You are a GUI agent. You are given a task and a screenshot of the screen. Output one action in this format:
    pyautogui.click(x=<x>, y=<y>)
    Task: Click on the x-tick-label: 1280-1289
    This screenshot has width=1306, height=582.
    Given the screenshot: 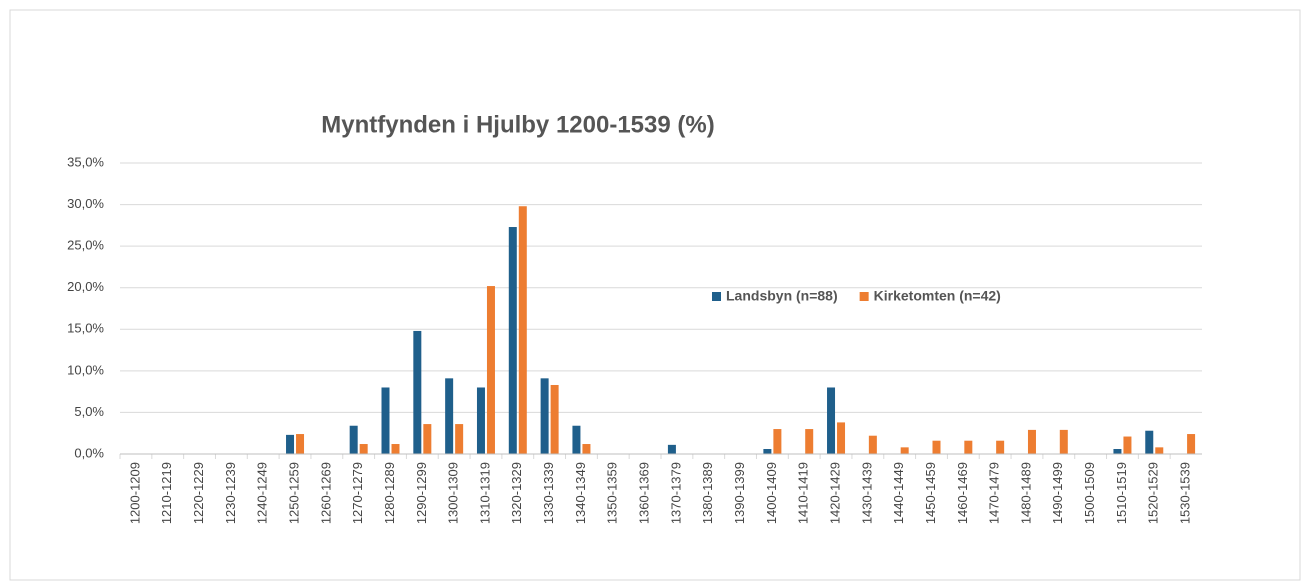 What is the action you would take?
    pyautogui.click(x=389, y=493)
    